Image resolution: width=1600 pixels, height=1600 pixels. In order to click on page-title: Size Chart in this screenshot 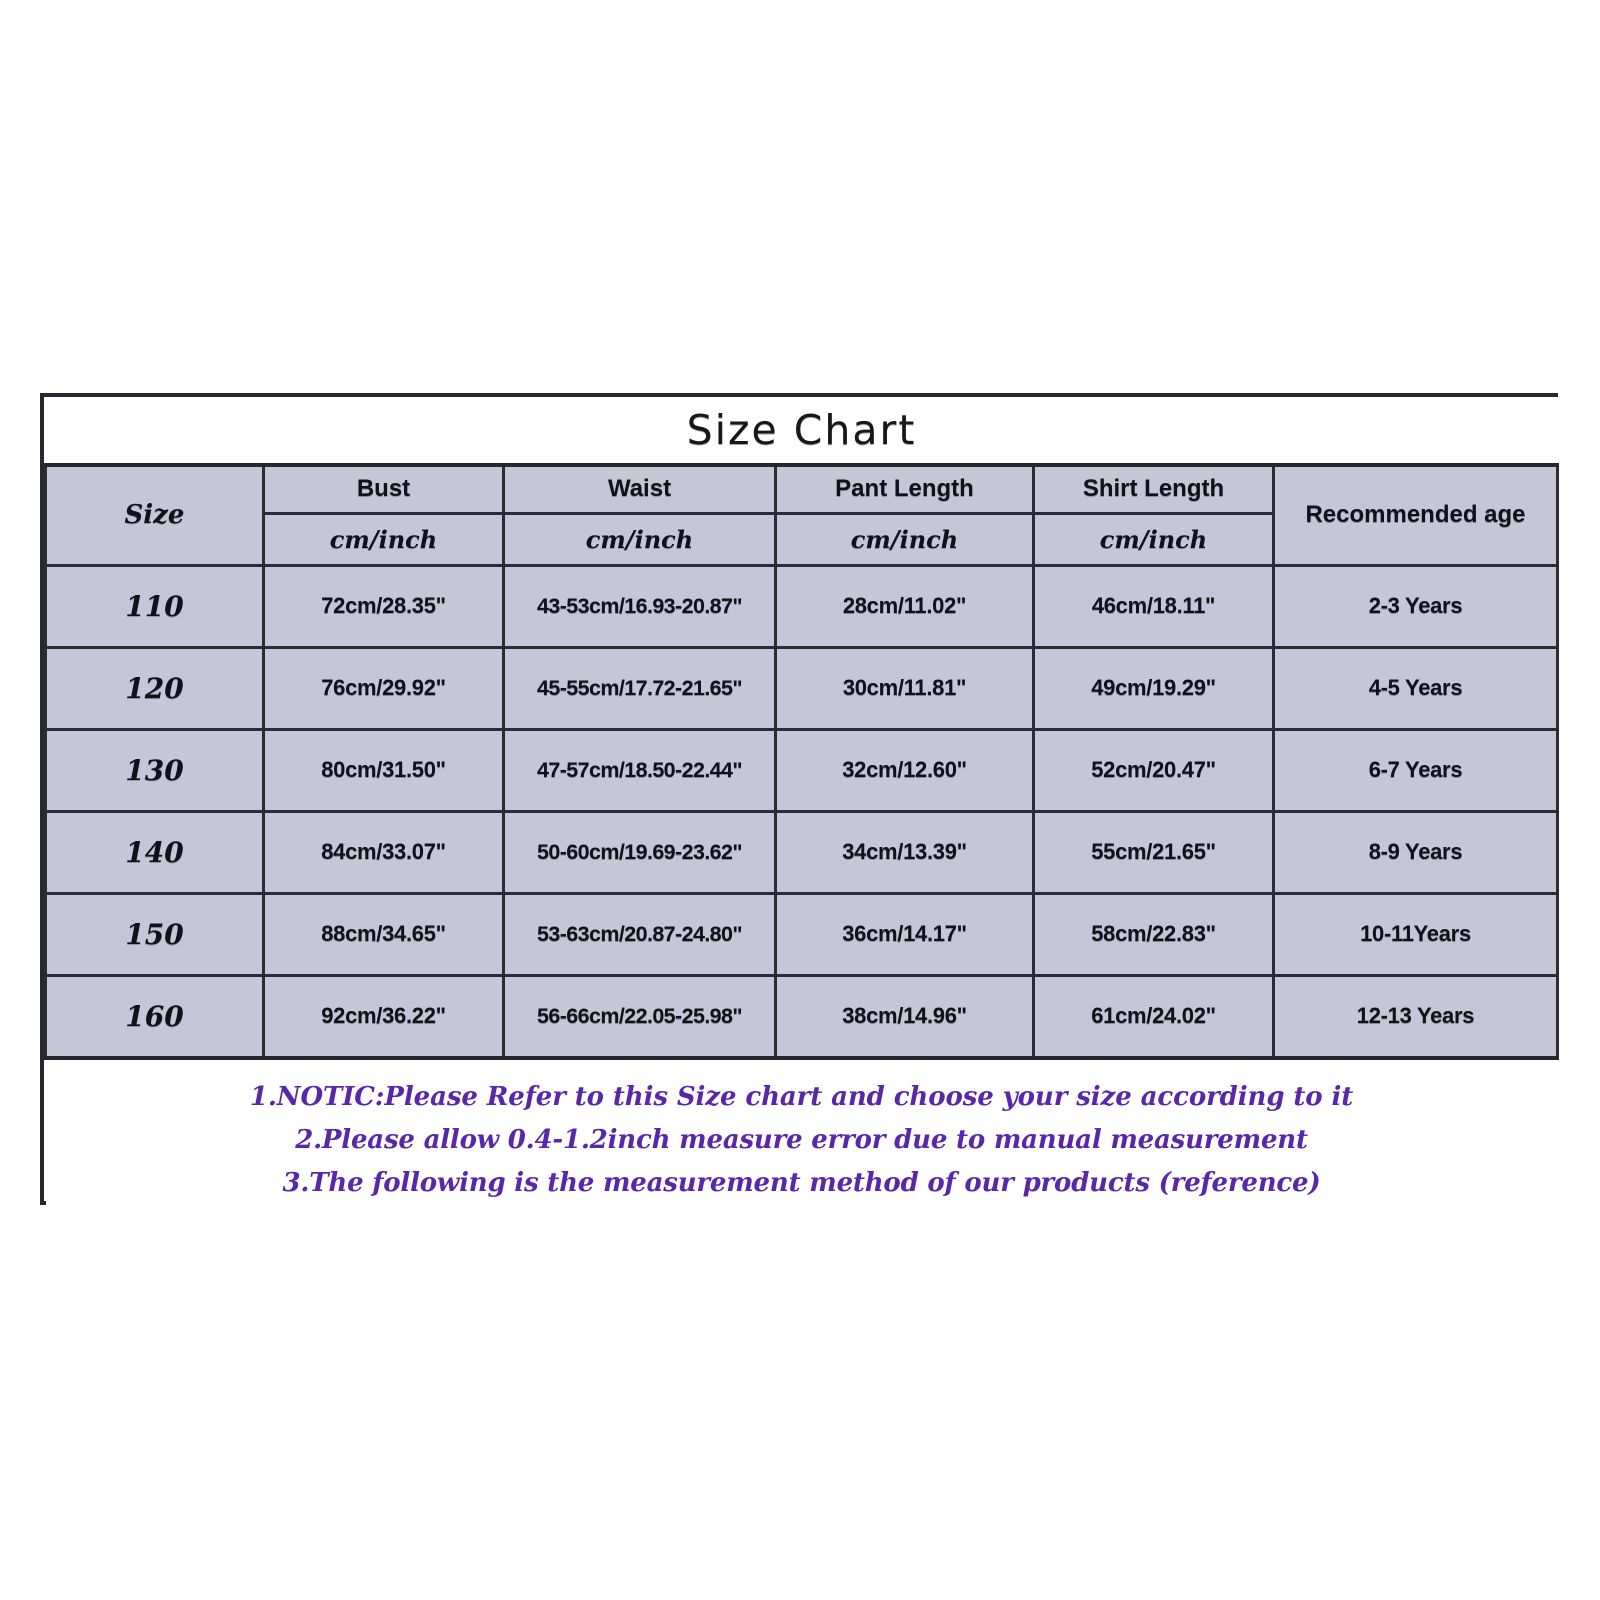, I will do `click(801, 429)`.